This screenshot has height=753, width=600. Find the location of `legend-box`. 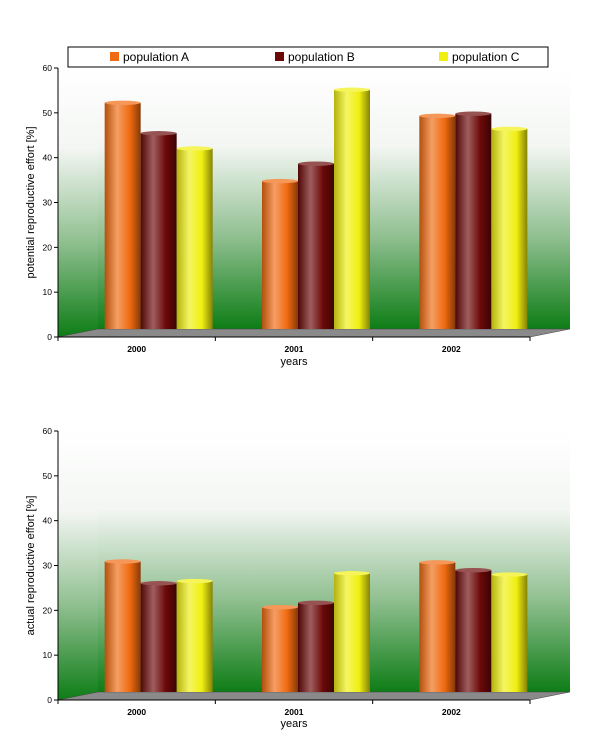

legend-box is located at coordinates (308, 57).